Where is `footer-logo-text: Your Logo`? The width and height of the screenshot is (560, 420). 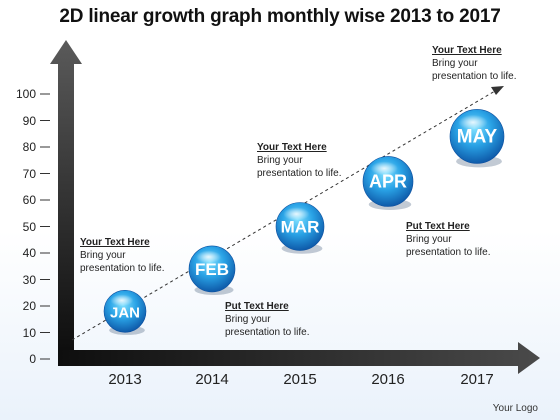 footer-logo-text: Your Logo is located at coordinates (515, 408).